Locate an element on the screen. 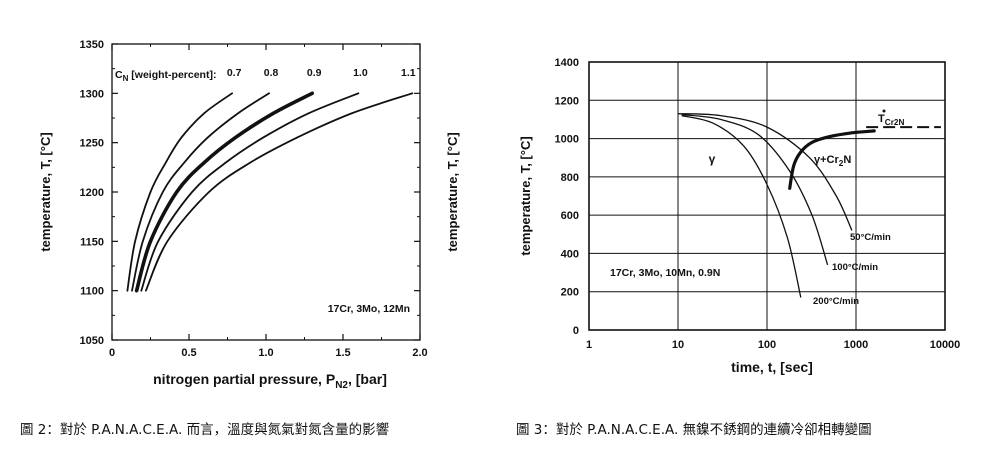  series-line-1.0 is located at coordinates (250, 192).